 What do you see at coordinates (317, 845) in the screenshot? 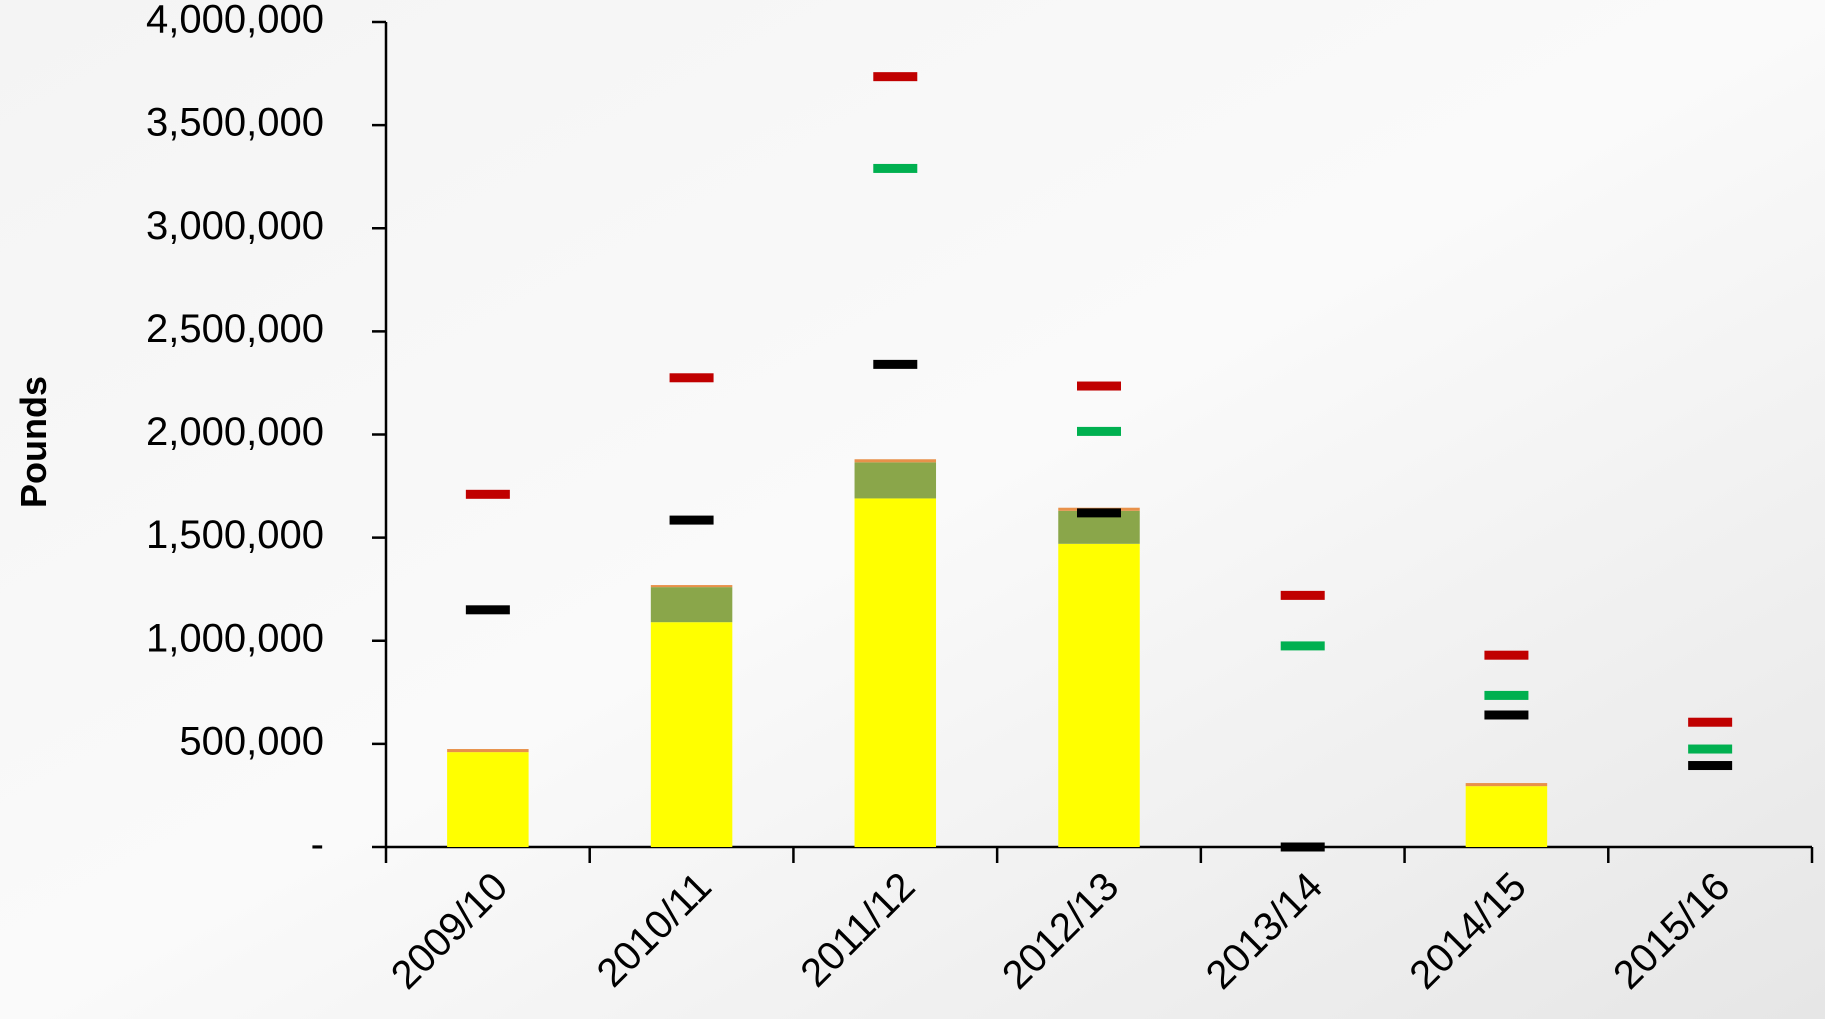
I see `y-tick-label: -` at bounding box center [317, 845].